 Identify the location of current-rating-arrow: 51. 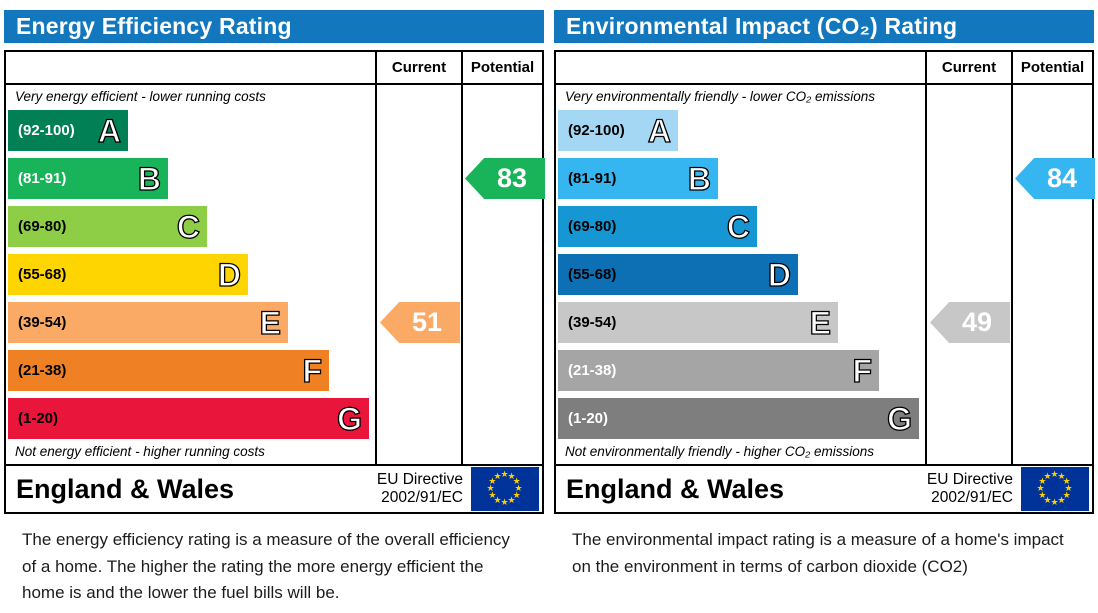
(420, 322).